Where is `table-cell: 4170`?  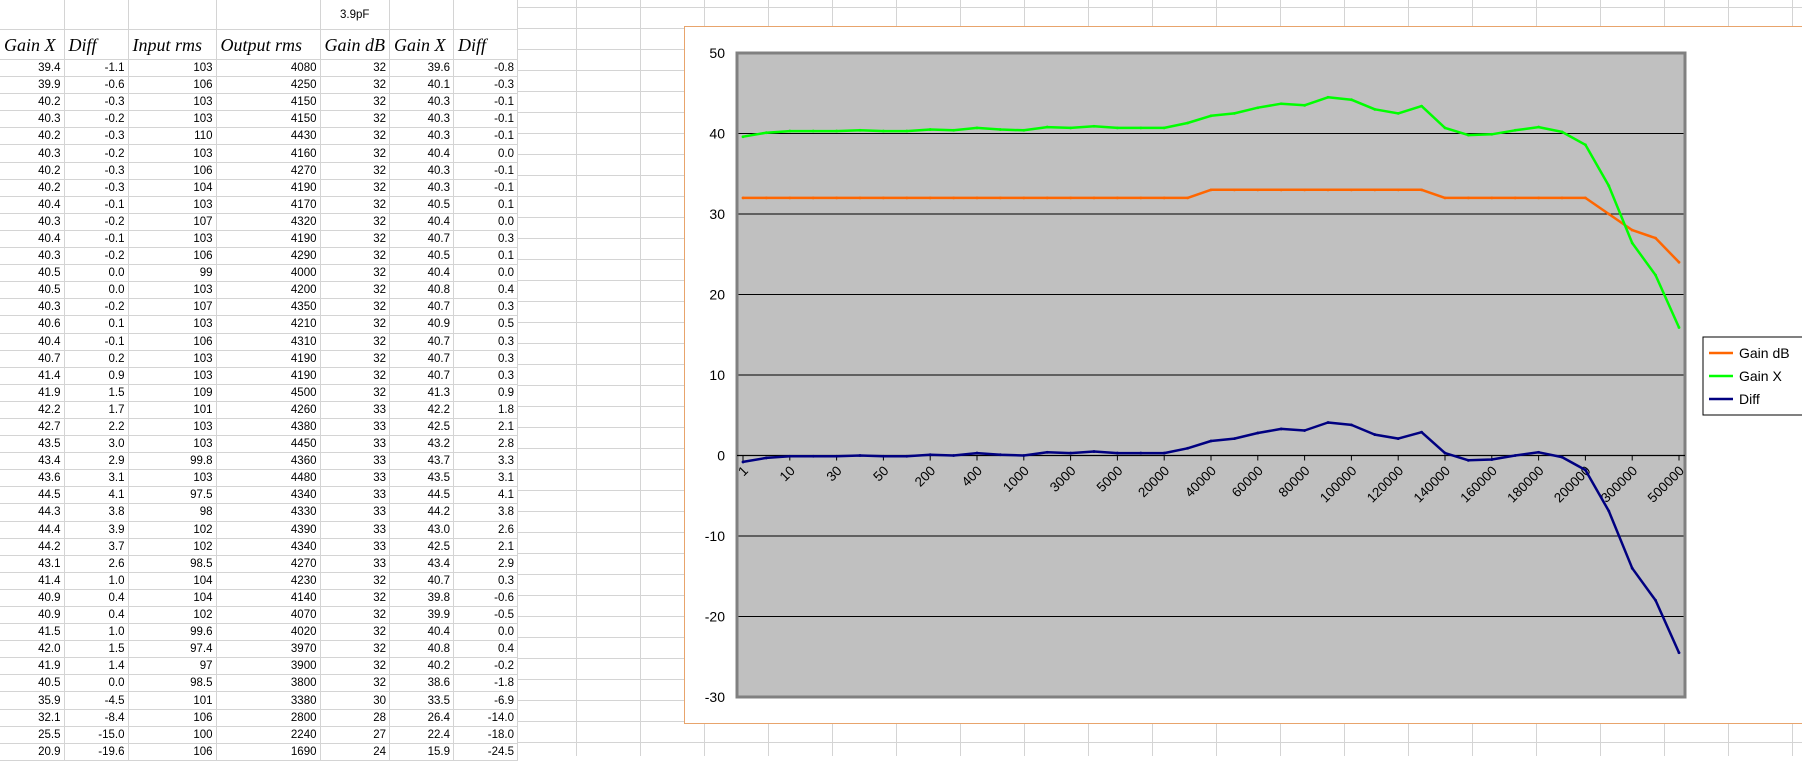 table-cell: 4170 is located at coordinates (268, 205).